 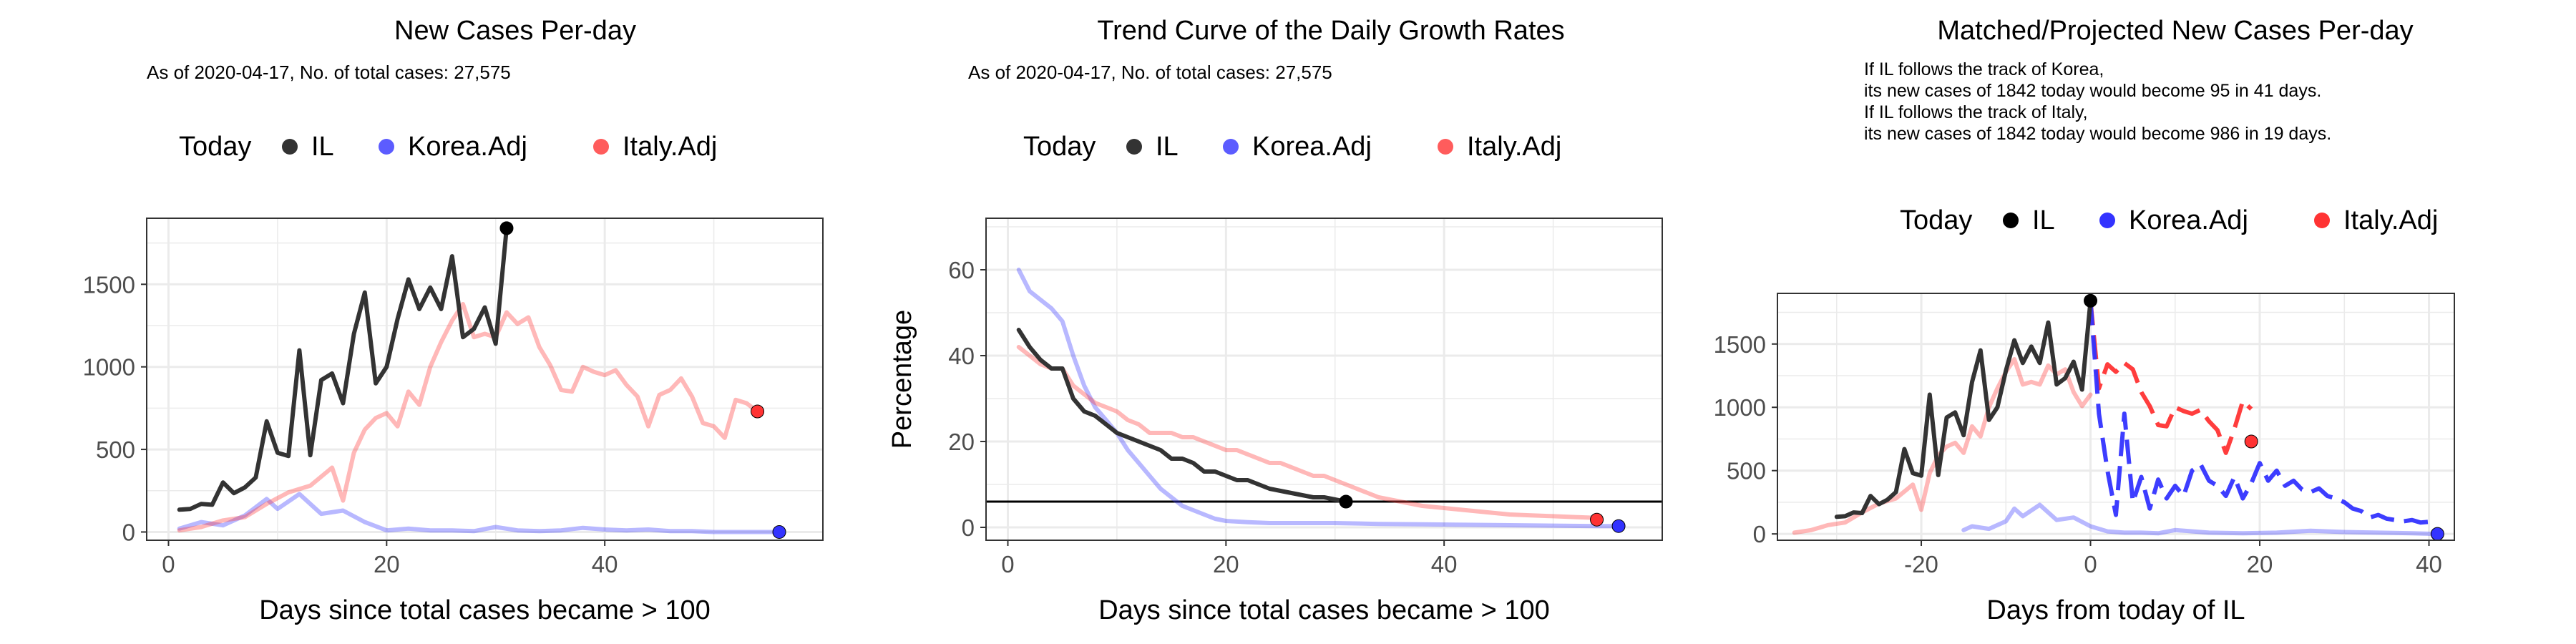 I want to click on chart-subtitle-line: If IL follows the track of Korea,, so click(x=1984, y=69).